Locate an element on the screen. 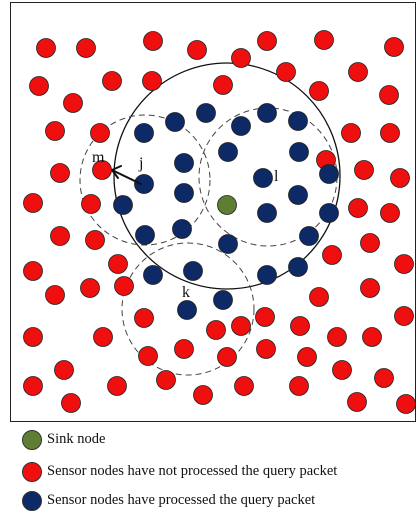  node-k-range-circle is located at coordinates (188, 309).